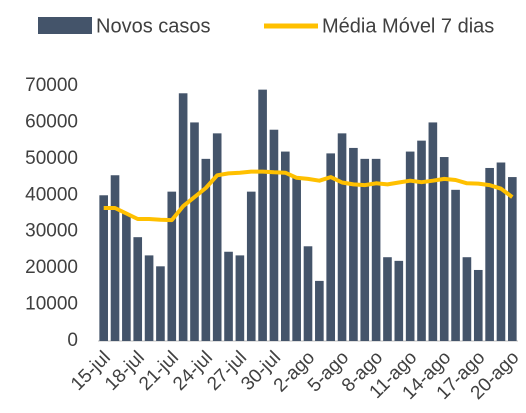 This screenshot has height=413, width=526. I want to click on y-tick-label: 50000, so click(51, 158).